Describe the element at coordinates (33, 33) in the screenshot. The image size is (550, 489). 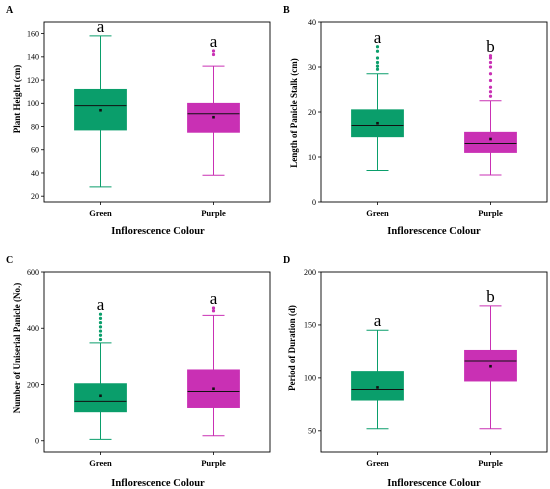
I see `y-tick-label: 160` at that location.